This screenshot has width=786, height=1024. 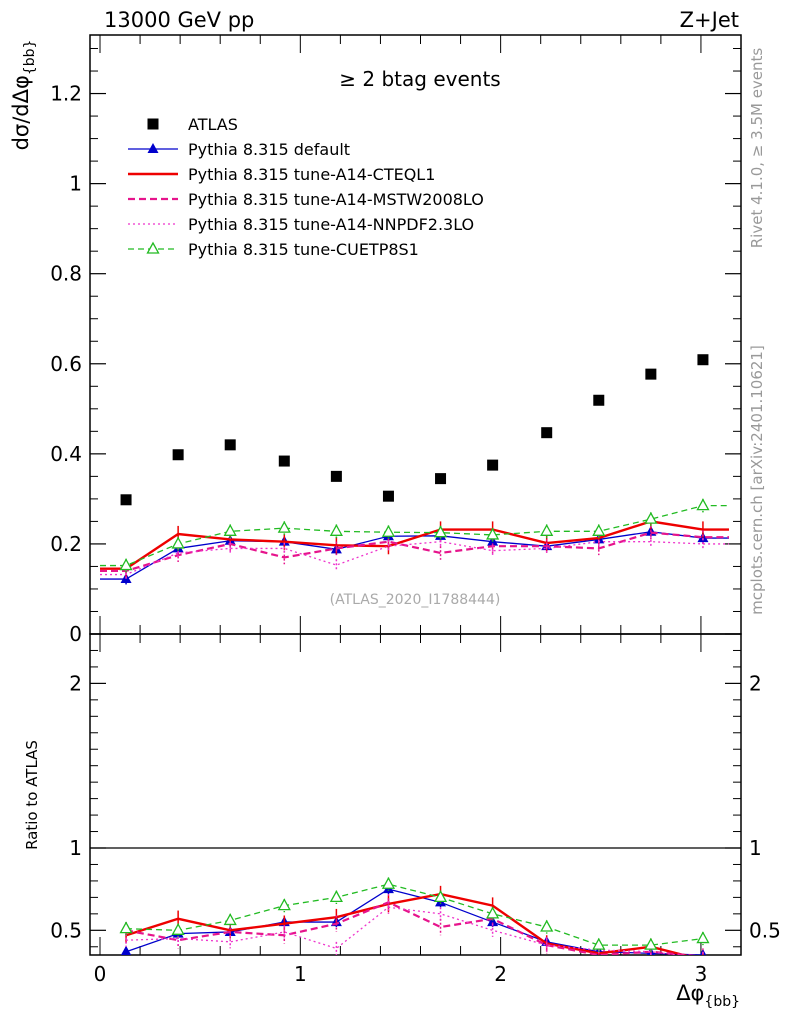 I want to click on legend-label: ATLAS, so click(x=213, y=124).